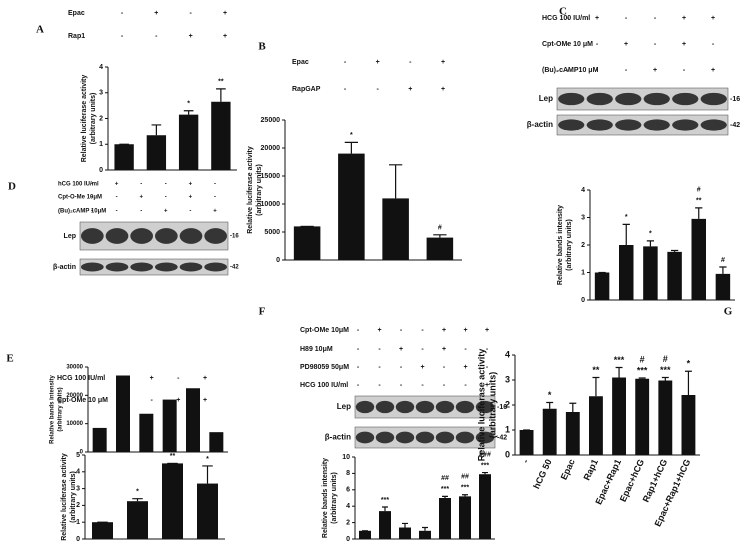 This screenshot has height=545, width=743. Describe the element at coordinates (250, 190) in the screenshot. I see `y-axis-label: Relative luciferase activity` at that location.